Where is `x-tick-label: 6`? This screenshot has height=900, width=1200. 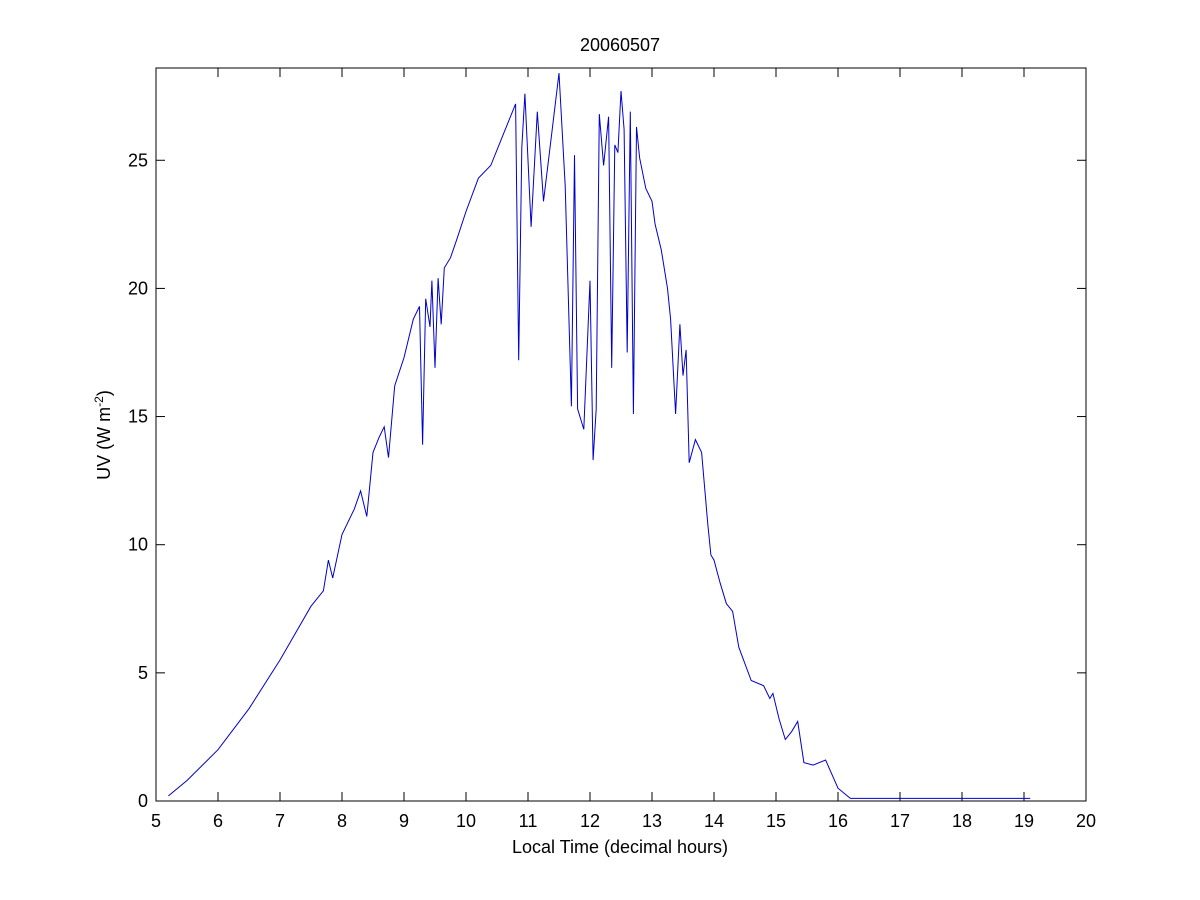 x-tick-label: 6 is located at coordinates (218, 821).